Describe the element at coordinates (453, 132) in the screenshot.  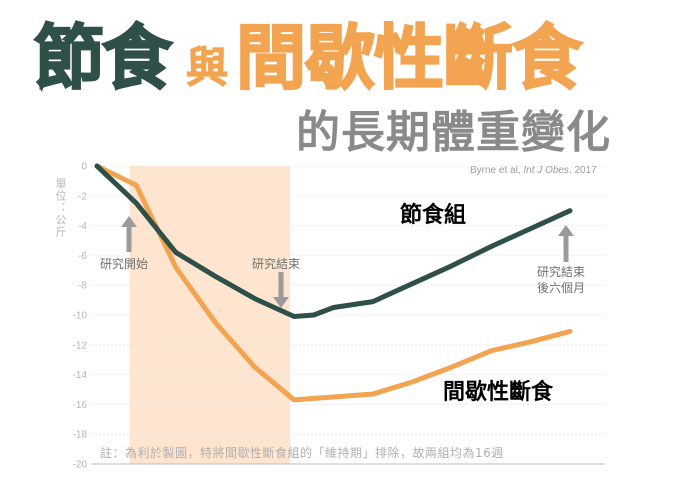
I see `subtitle: 的長期體重變化` at that location.